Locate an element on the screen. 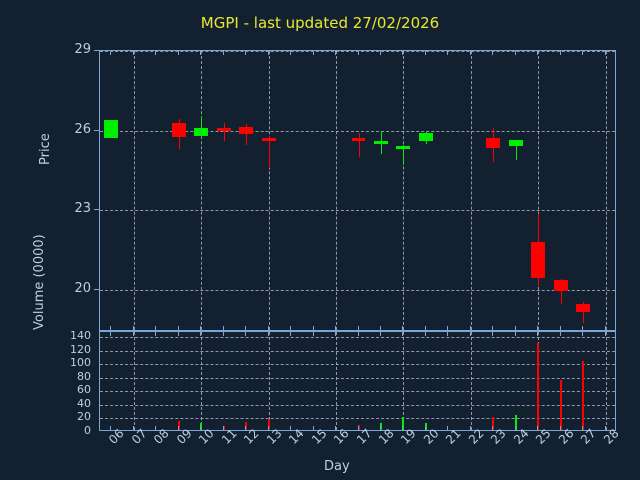 Image resolution: width=640 pixels, height=480 pixels. price-axis-title: Price is located at coordinates (45, 149).